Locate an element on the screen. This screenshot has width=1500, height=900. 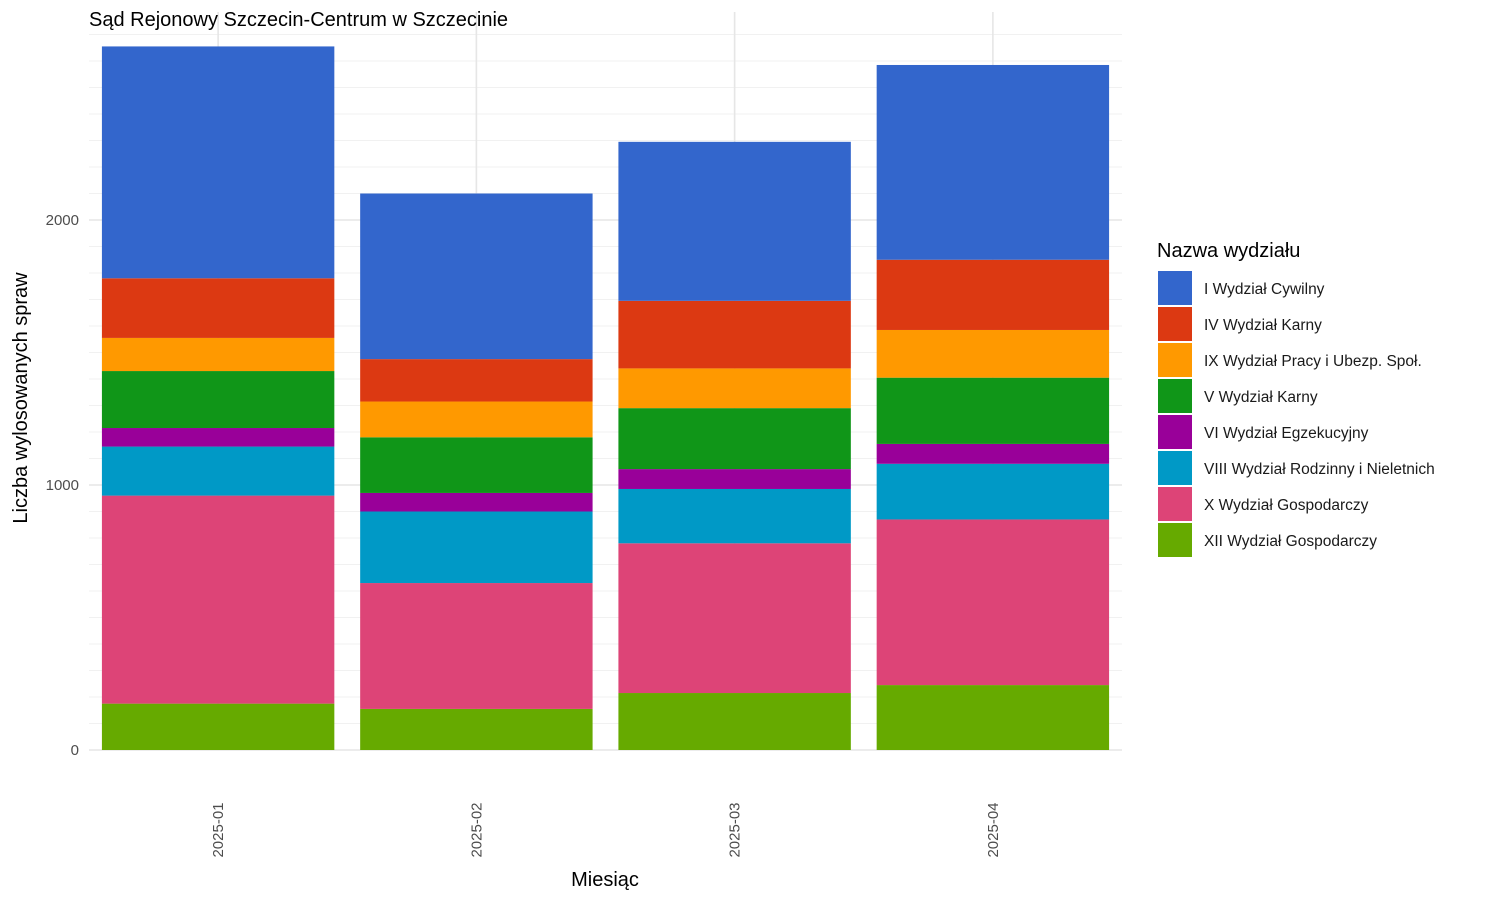
bar-segment: X Wydział Gospodarczy: 785 is located at coordinates (218, 599).